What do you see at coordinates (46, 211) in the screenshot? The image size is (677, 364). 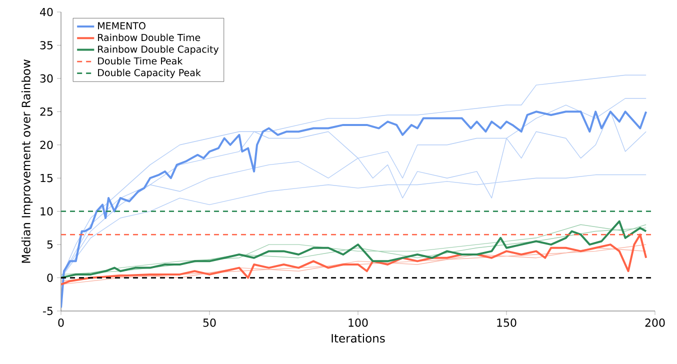 I see `y-tick-label: 10` at bounding box center [46, 211].